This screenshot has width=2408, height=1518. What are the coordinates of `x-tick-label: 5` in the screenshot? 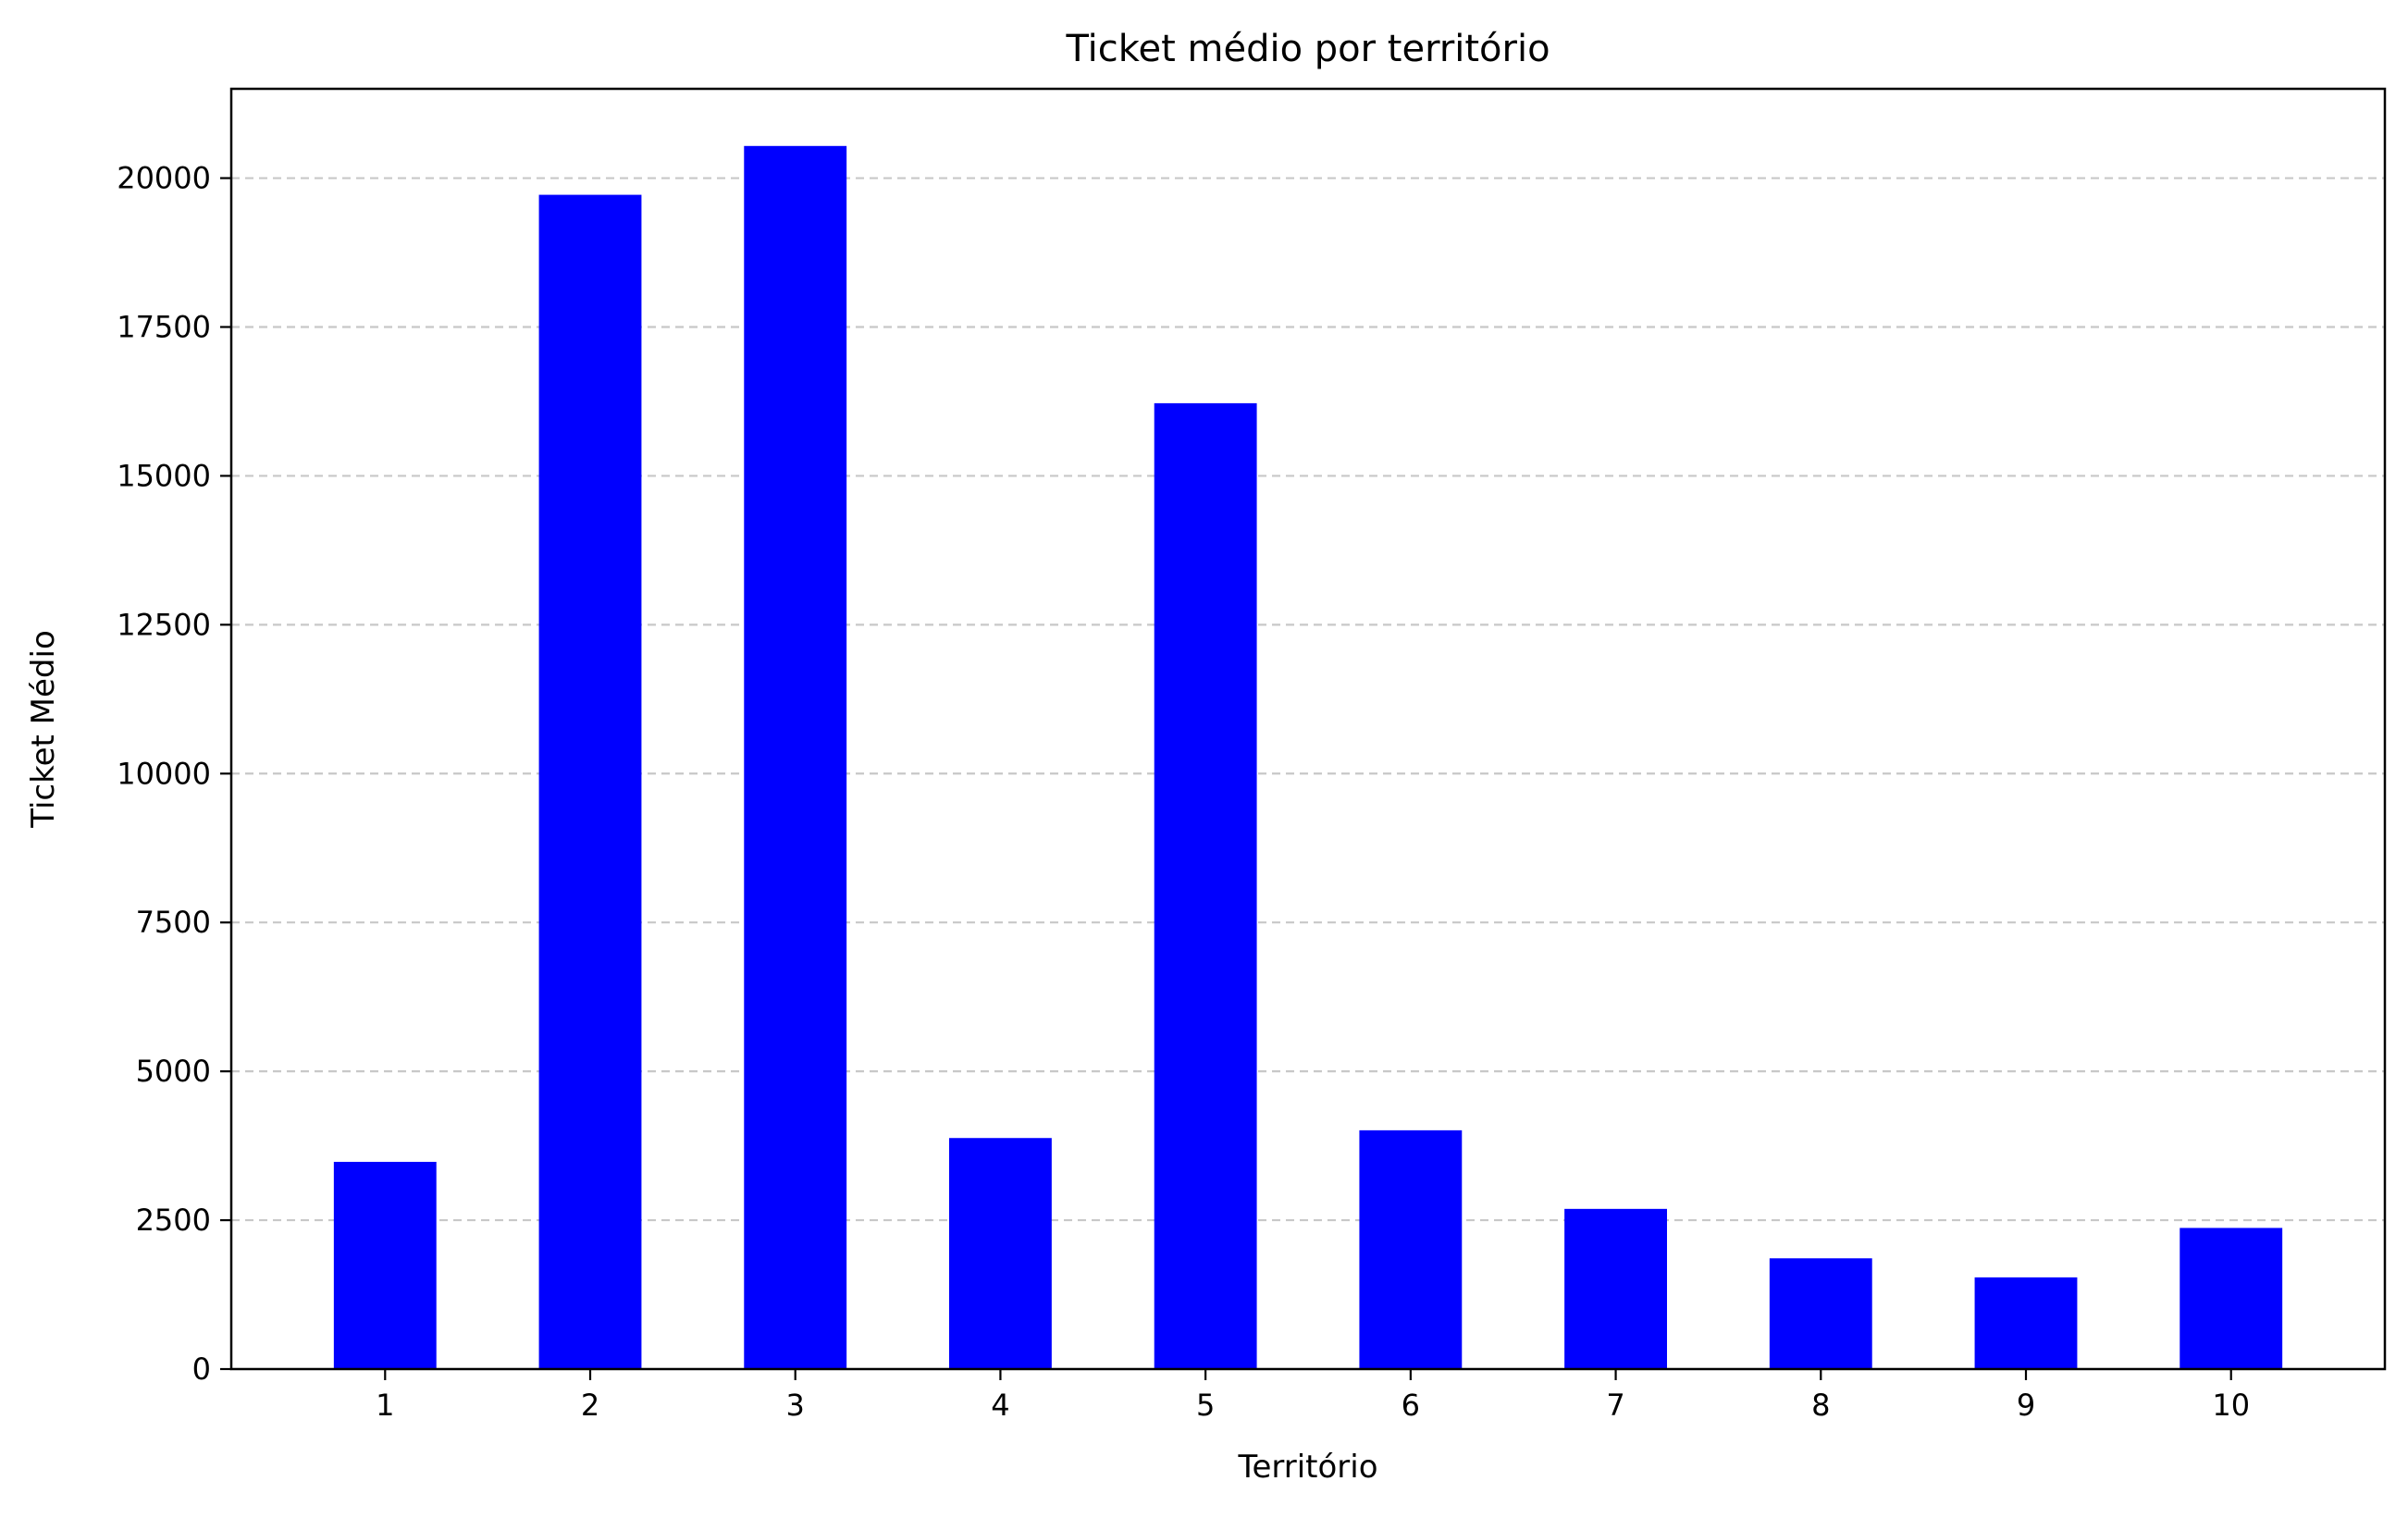 It's located at (1205, 1405).